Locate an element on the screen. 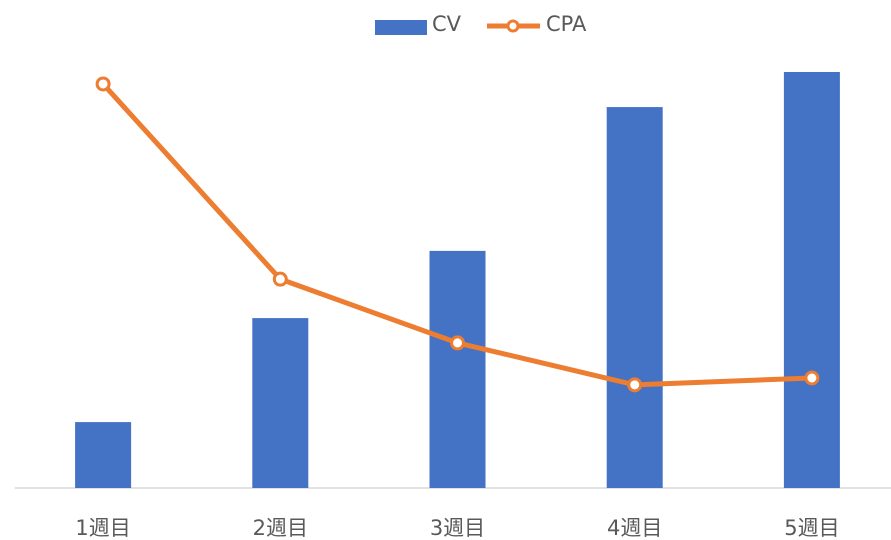 The height and width of the screenshot is (540, 891). x-tick-label: 5週目 is located at coordinates (811, 528).